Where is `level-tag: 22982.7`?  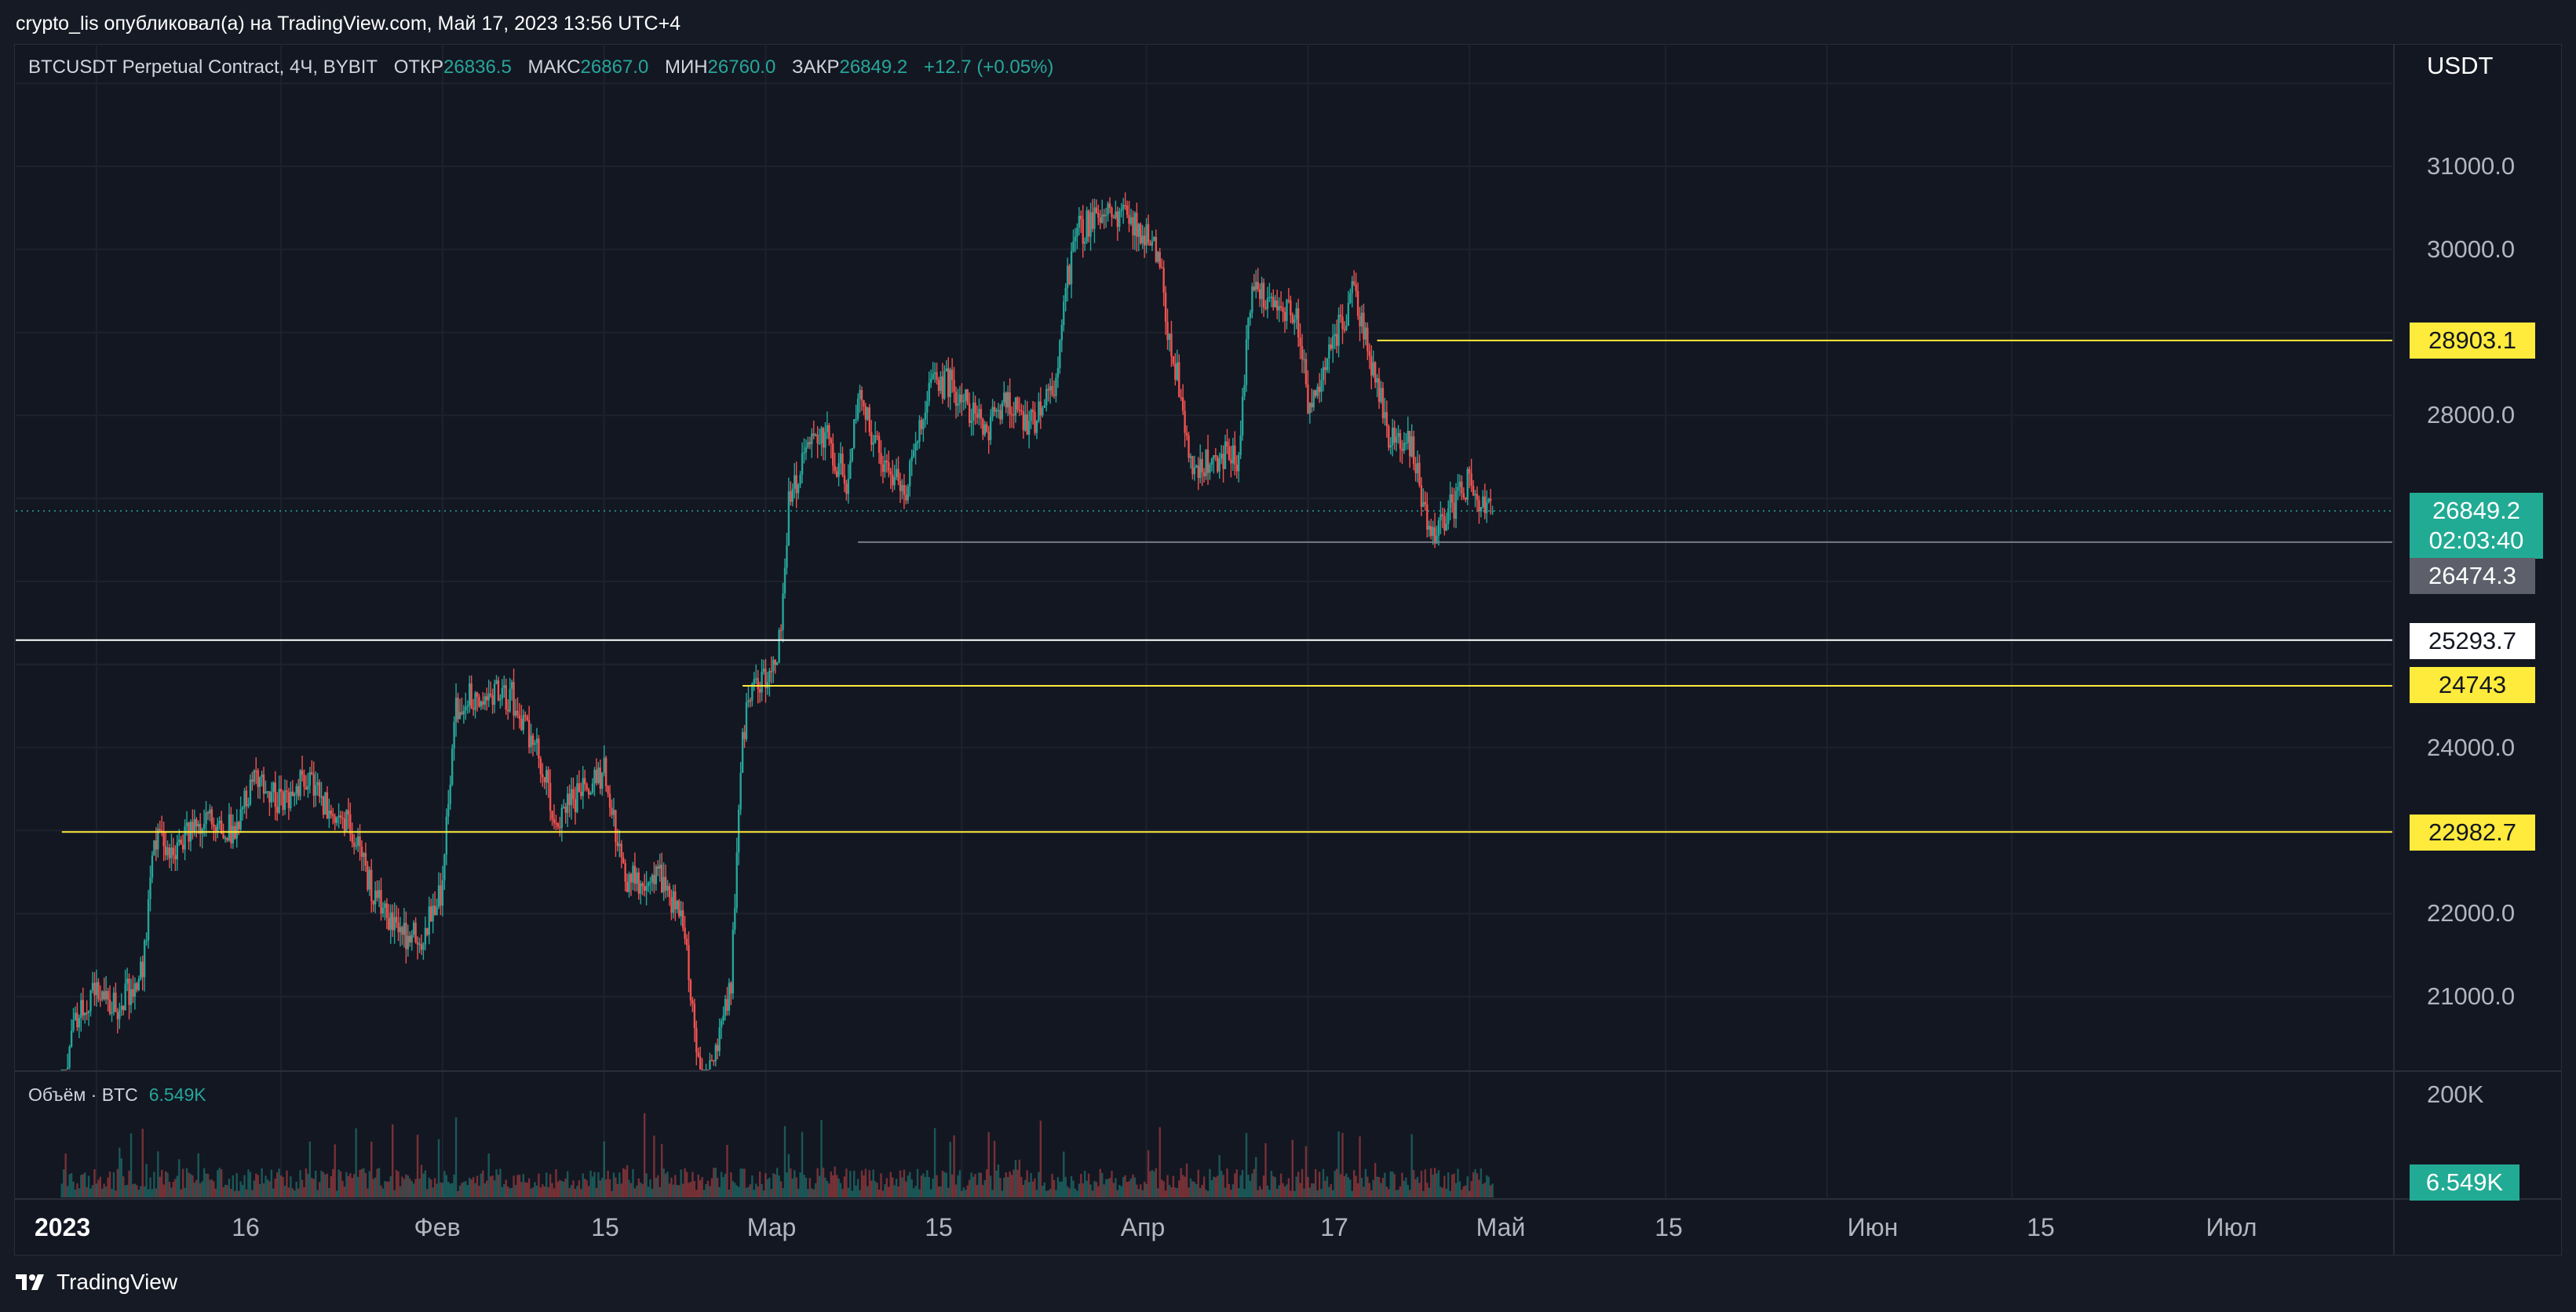 level-tag: 22982.7 is located at coordinates (2472, 833).